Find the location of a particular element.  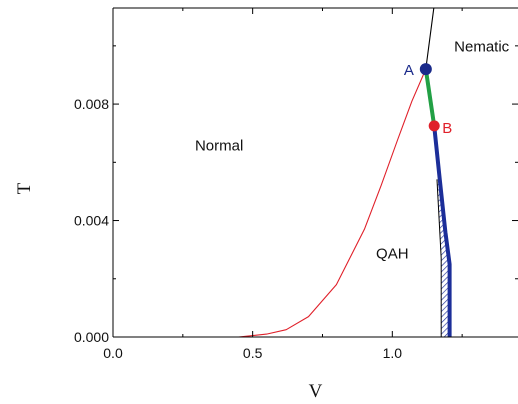

region-label-qah: QAH is located at coordinates (392, 253).